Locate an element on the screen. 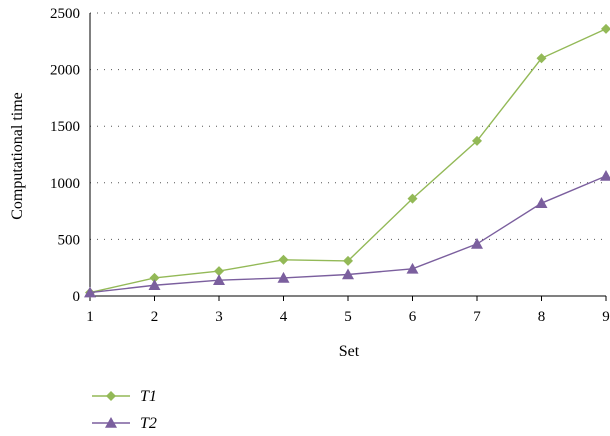  y-tick-label: 500 is located at coordinates (69, 240).